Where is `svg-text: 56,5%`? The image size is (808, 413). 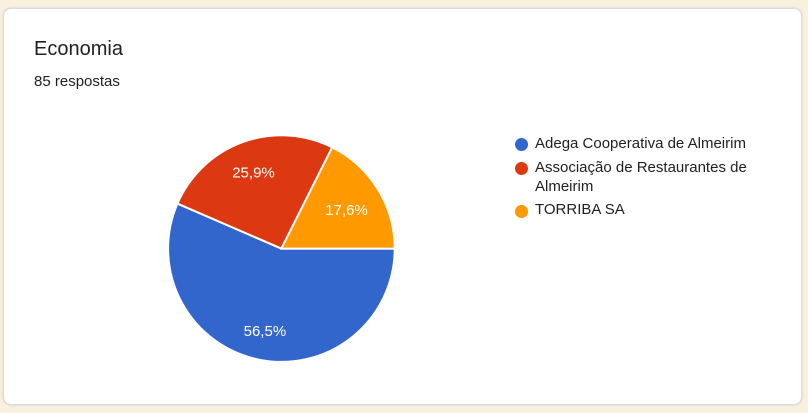
svg-text: 56,5% is located at coordinates (265, 331).